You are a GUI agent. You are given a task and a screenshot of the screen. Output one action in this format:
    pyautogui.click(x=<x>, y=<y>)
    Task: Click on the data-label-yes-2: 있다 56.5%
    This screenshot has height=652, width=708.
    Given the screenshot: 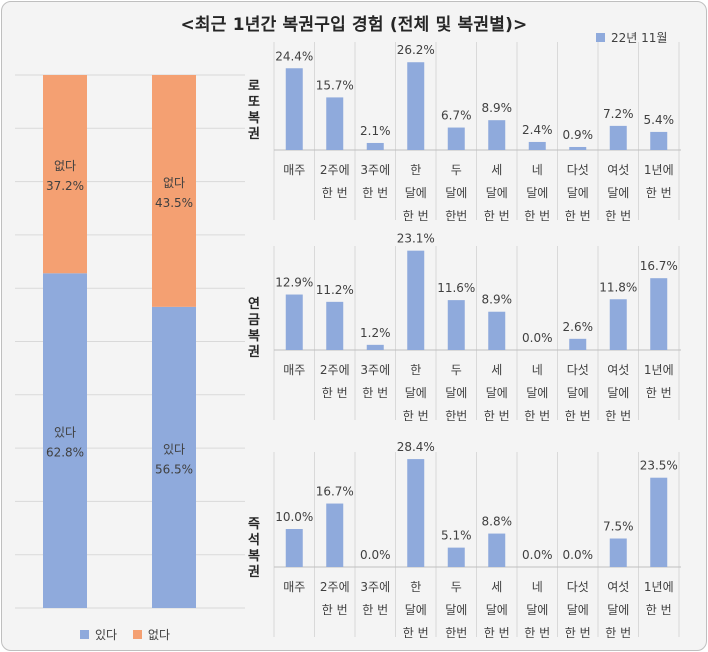 What is the action you would take?
    pyautogui.click(x=174, y=459)
    